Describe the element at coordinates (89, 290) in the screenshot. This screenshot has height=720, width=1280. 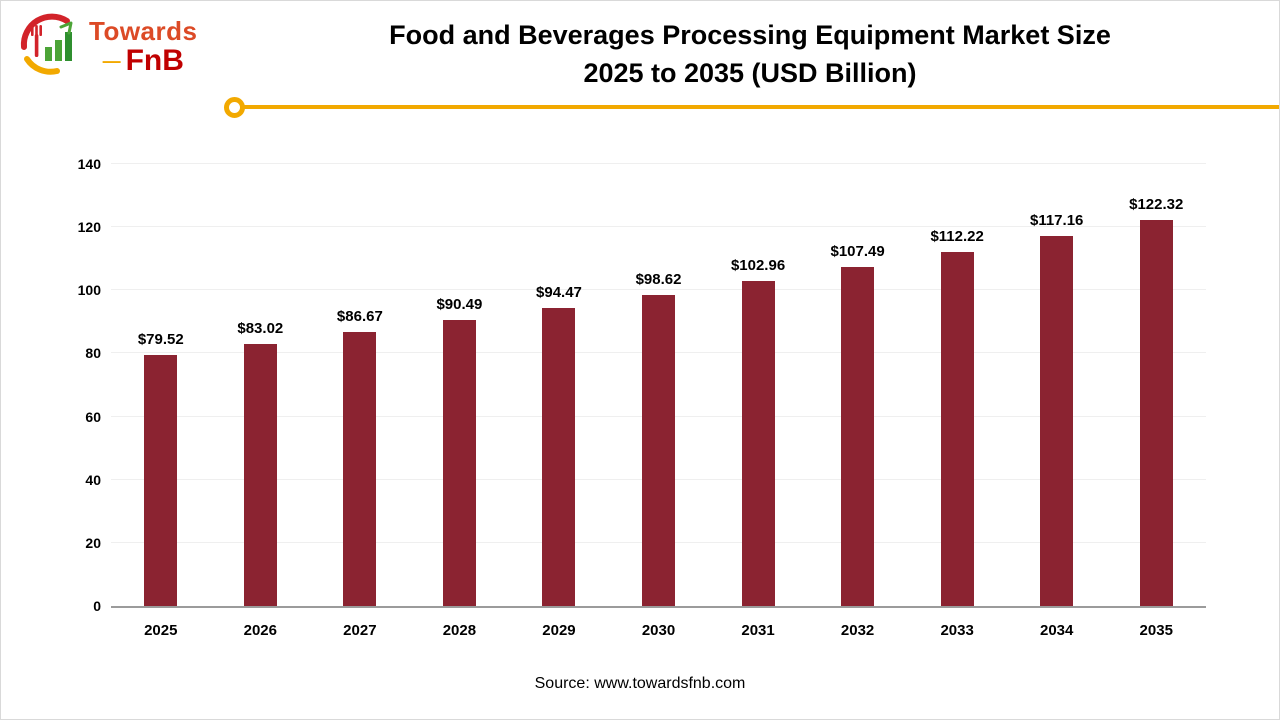
I see `y-tick-label: 100` at that location.